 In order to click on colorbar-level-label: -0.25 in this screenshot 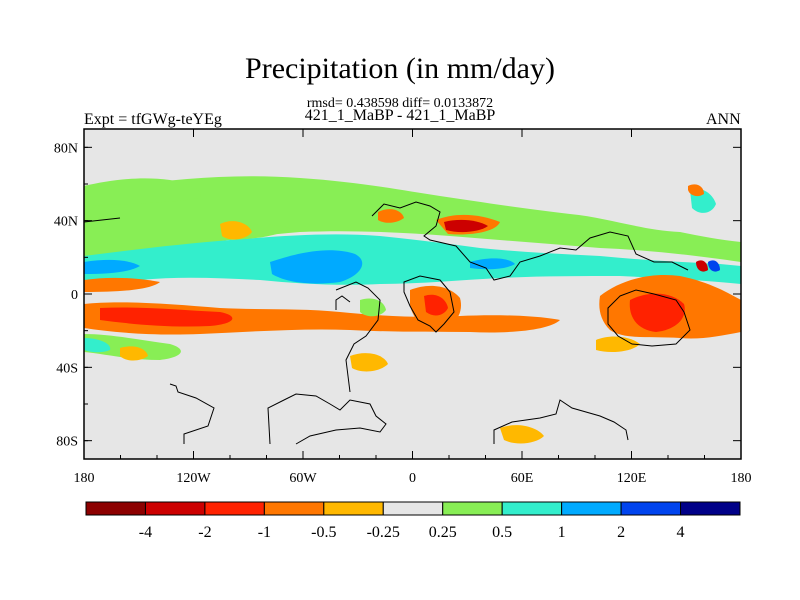, I will do `click(383, 532)`.